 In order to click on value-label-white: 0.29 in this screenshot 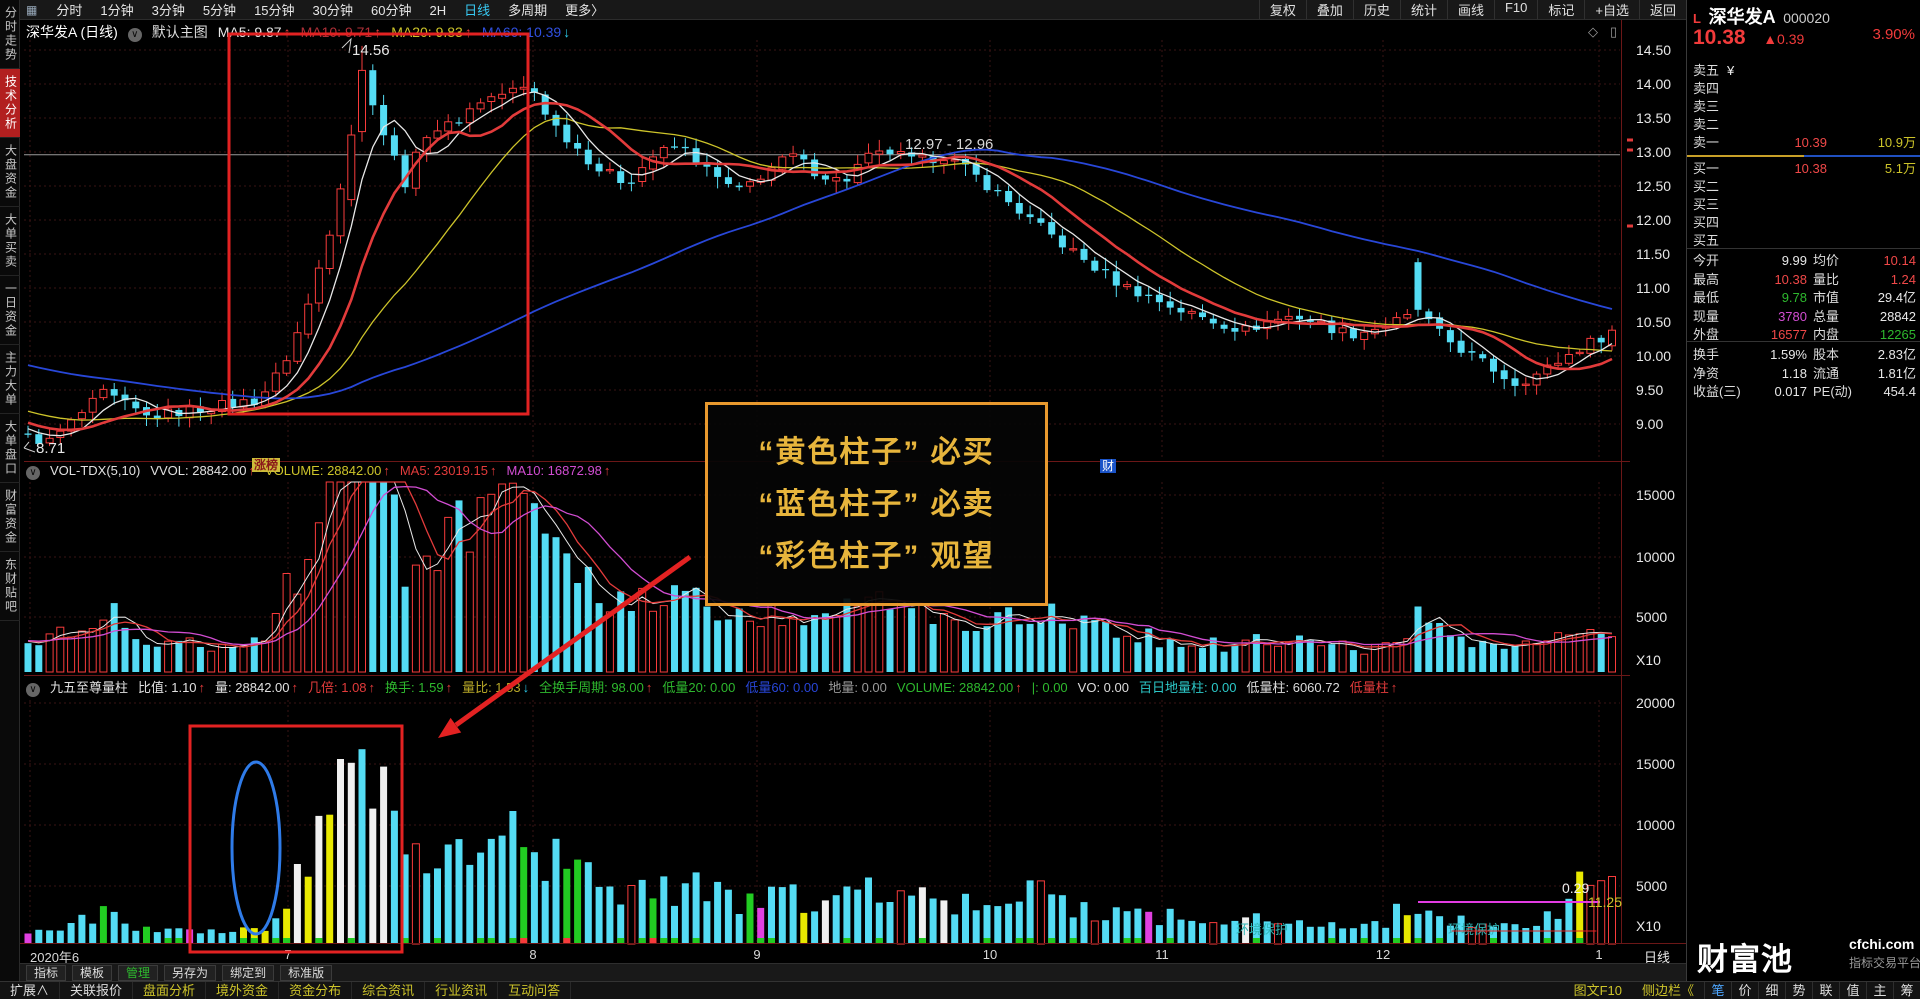, I will do `click(1576, 888)`.